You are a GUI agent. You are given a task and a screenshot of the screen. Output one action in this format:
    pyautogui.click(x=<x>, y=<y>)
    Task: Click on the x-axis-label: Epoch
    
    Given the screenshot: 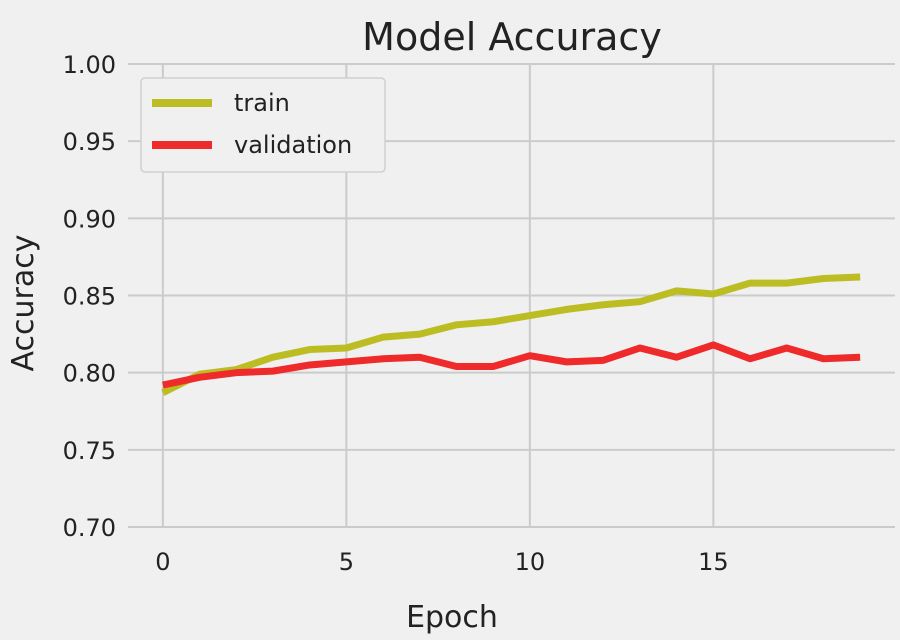 What is the action you would take?
    pyautogui.click(x=452, y=617)
    